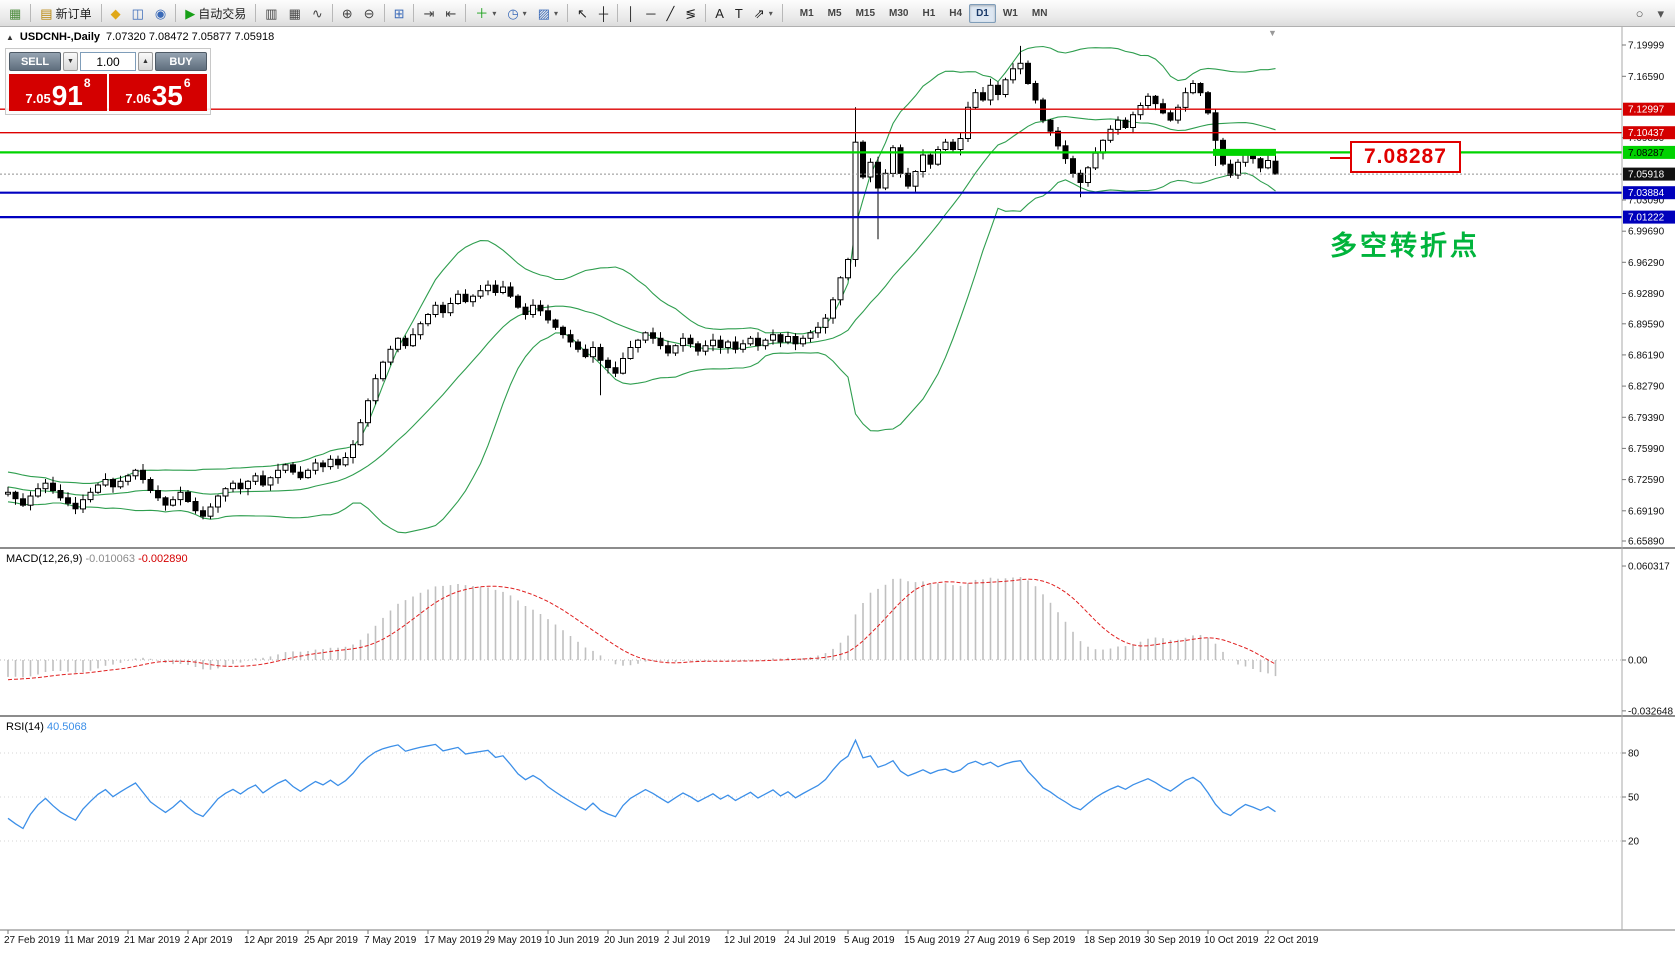 The height and width of the screenshot is (953, 1675). What do you see at coordinates (899, 13) in the screenshot?
I see `timeframe-m30-button: M30` at bounding box center [899, 13].